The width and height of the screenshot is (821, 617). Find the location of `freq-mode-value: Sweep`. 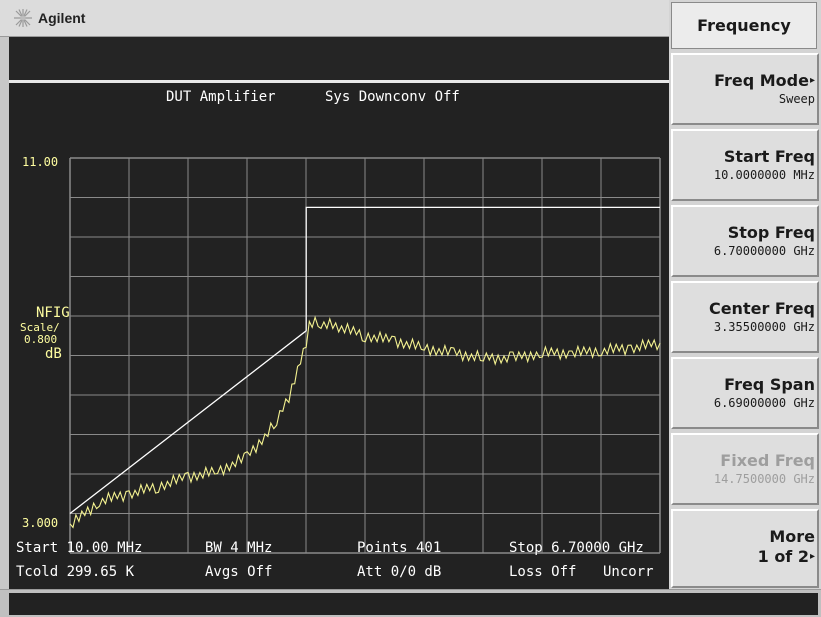

freq-mode-value: Sweep is located at coordinates (796, 99).